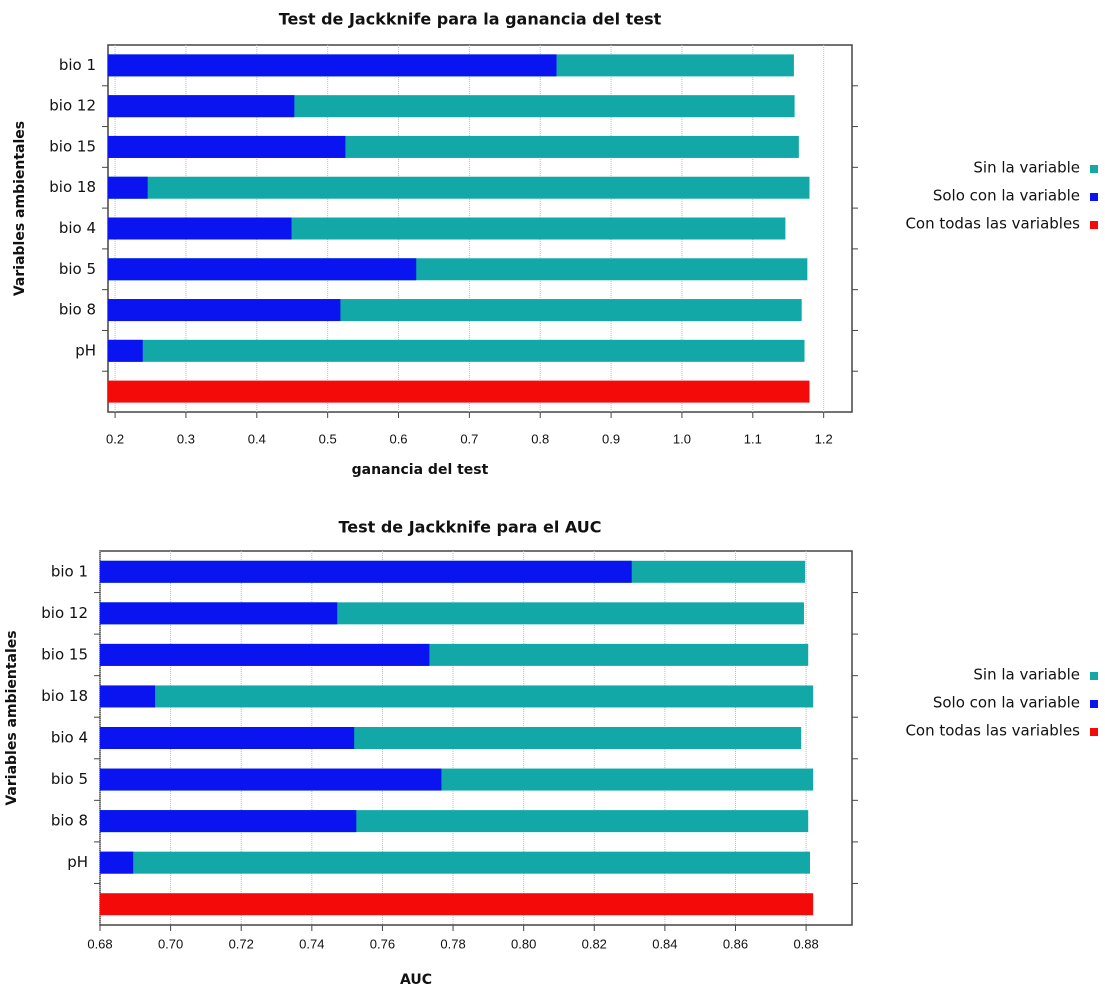  I want to click on x-tick-label: 0.74, so click(311, 943).